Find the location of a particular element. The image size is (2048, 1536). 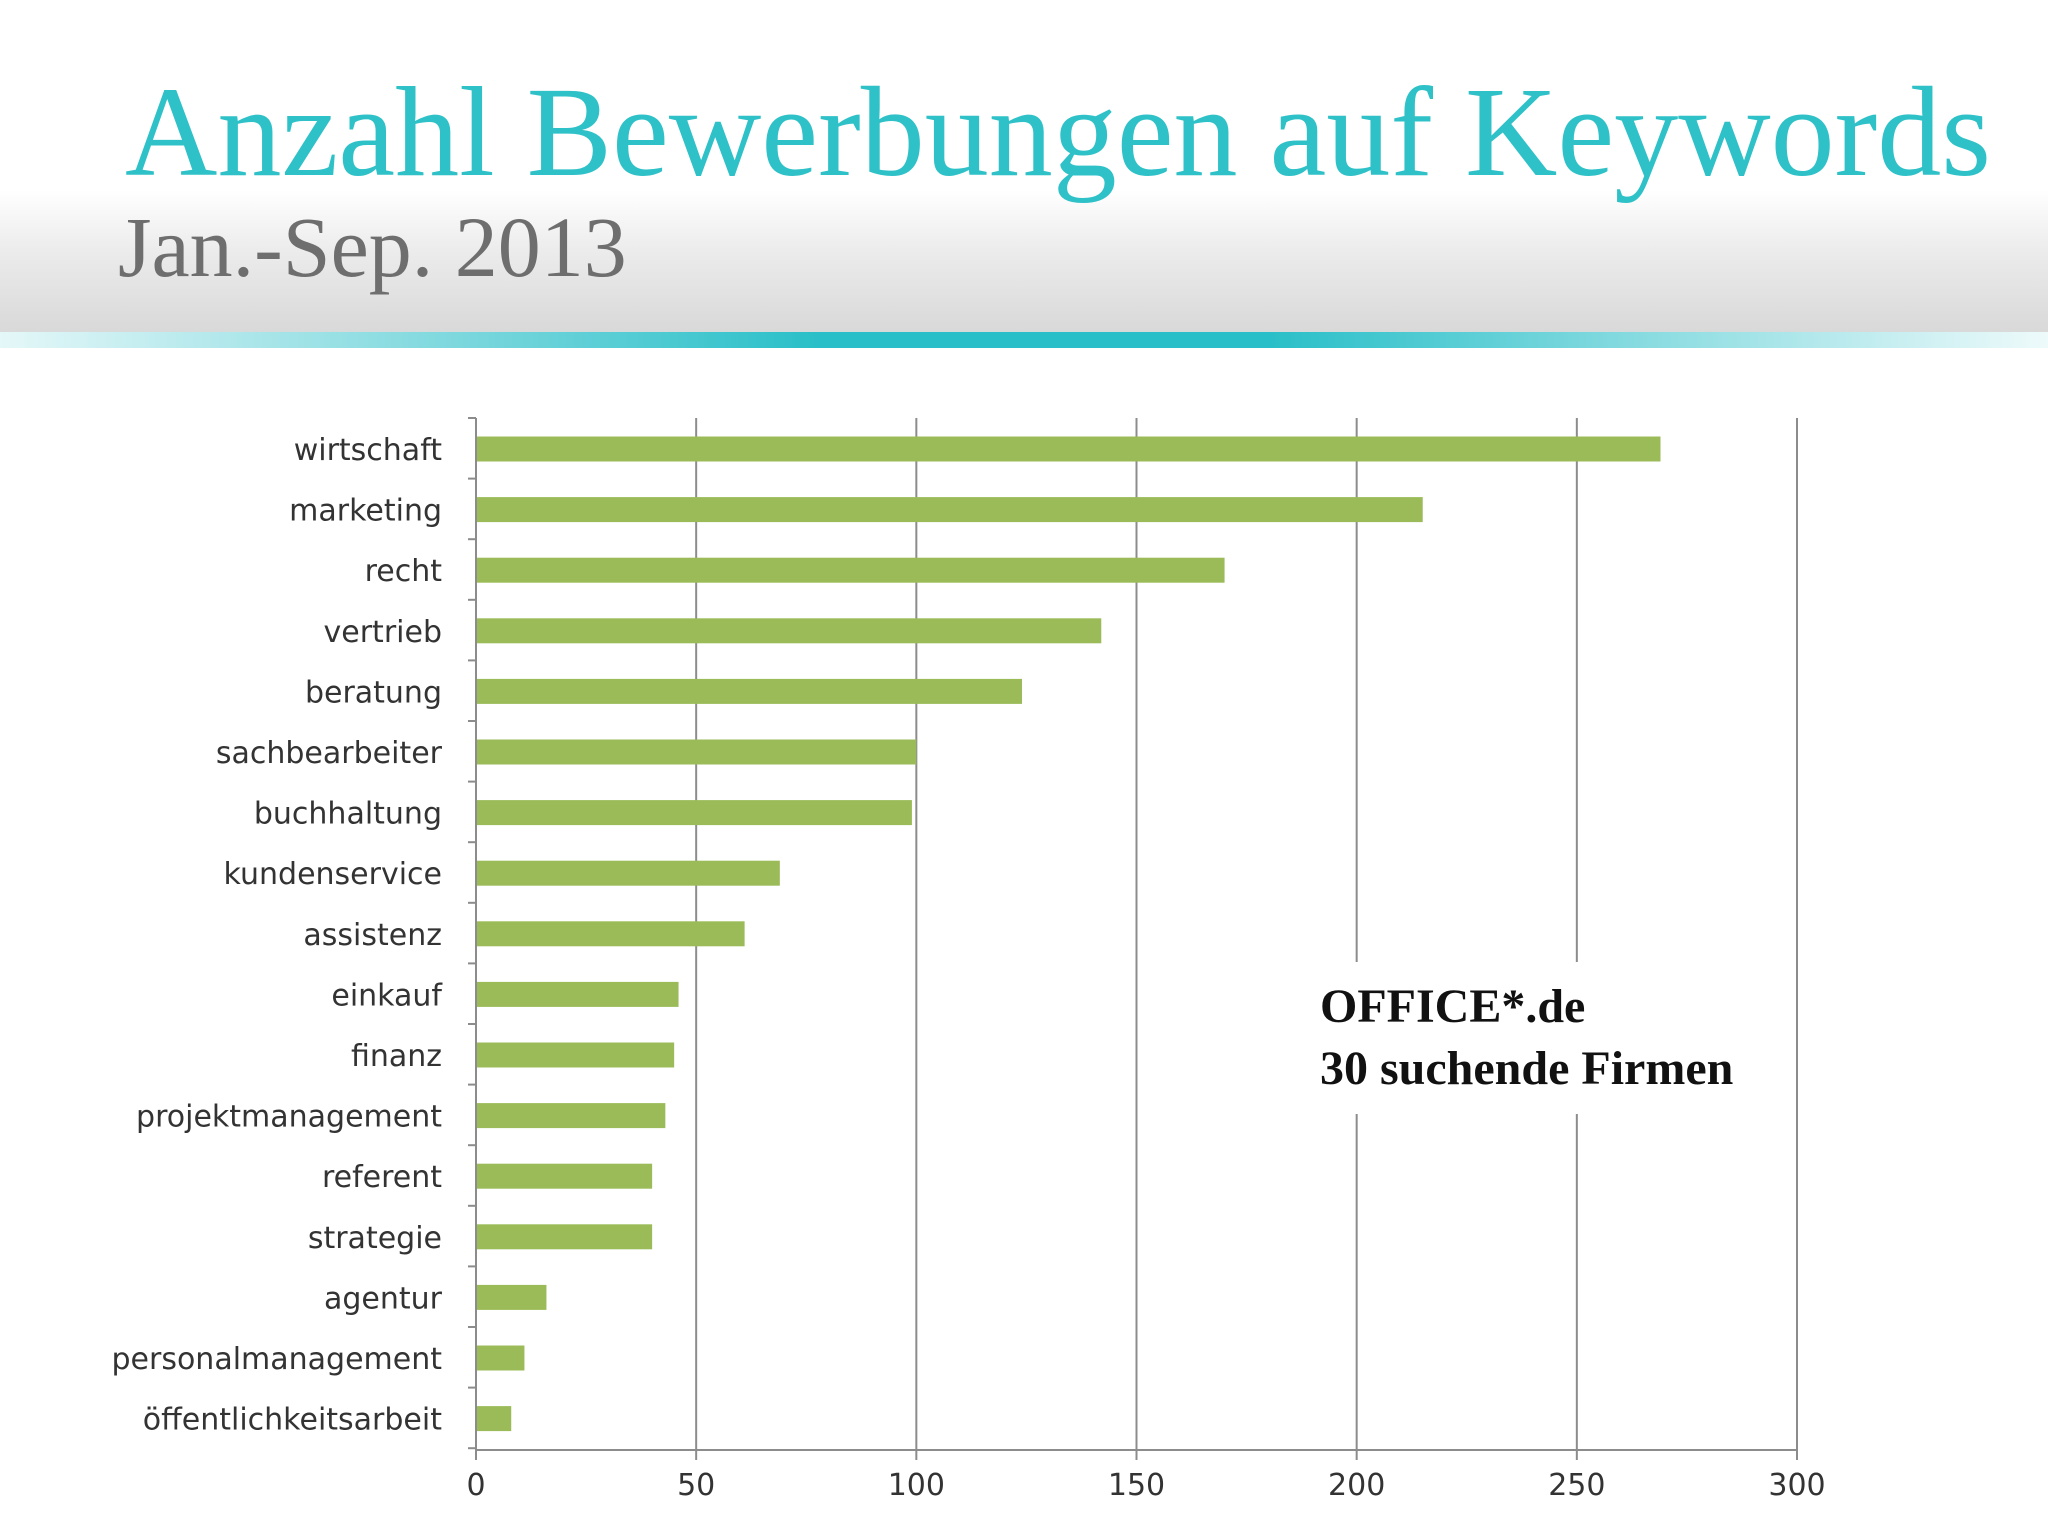

category-label: vertrieb is located at coordinates (383, 632).